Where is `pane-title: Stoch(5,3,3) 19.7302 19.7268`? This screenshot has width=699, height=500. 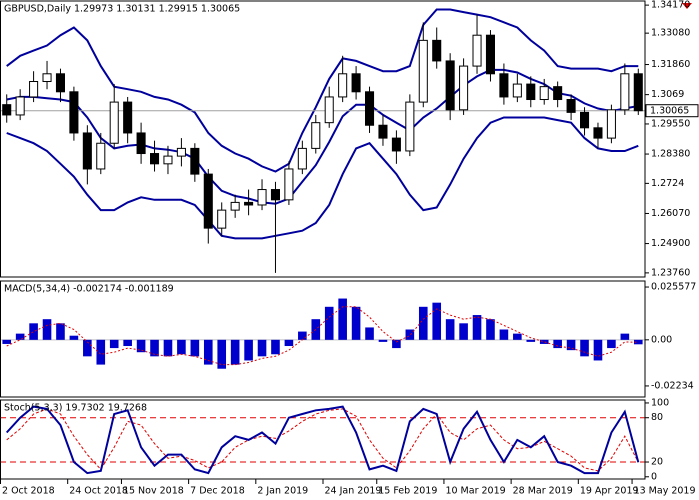 pane-title: Stoch(5,3,3) 19.7302 19.7268 is located at coordinates (75, 408).